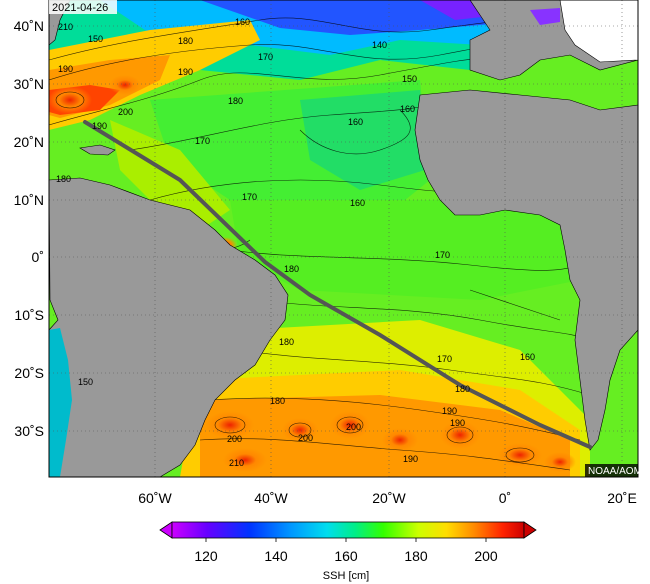  I want to click on colorbar-left-arrow, so click(166, 530).